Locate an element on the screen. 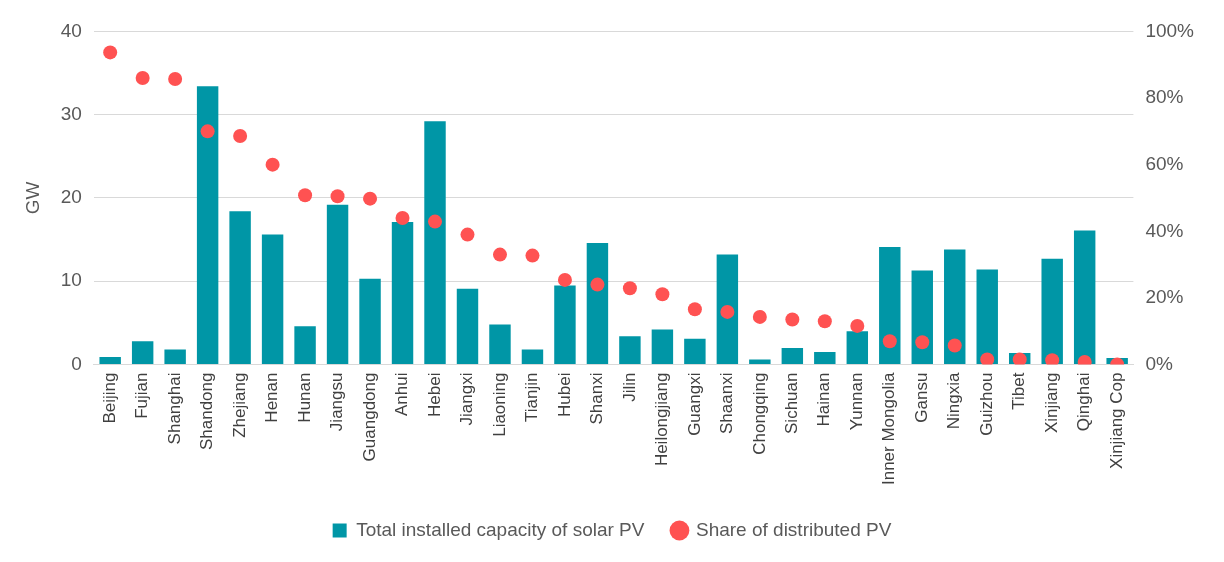  x-tick-label: Hunan is located at coordinates (304, 397).